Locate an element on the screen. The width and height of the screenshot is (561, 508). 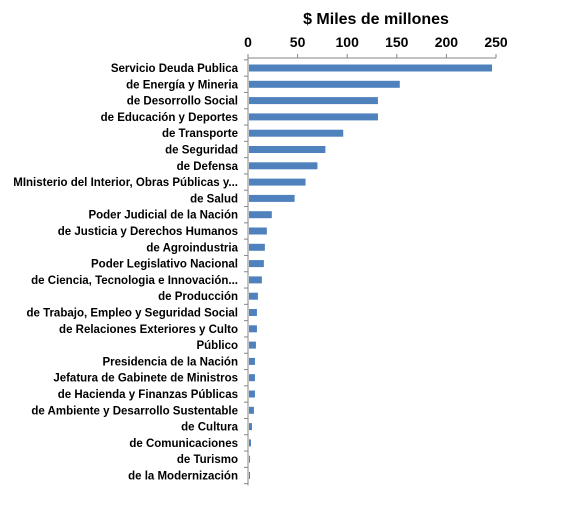
category-label: de Comunicaciones is located at coordinates (183, 444).